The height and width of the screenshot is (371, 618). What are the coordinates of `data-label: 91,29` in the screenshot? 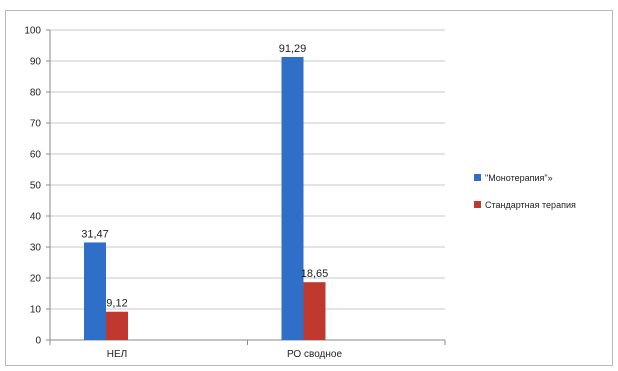 It's located at (293, 49).